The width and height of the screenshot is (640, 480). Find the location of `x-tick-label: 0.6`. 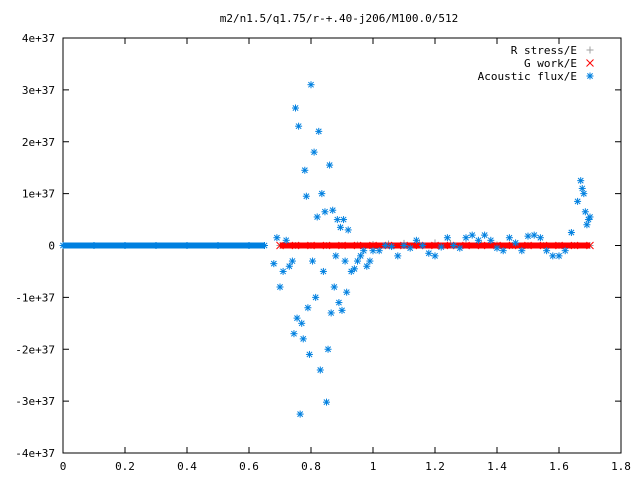

x-tick-label: 0.6 is located at coordinates (249, 466).